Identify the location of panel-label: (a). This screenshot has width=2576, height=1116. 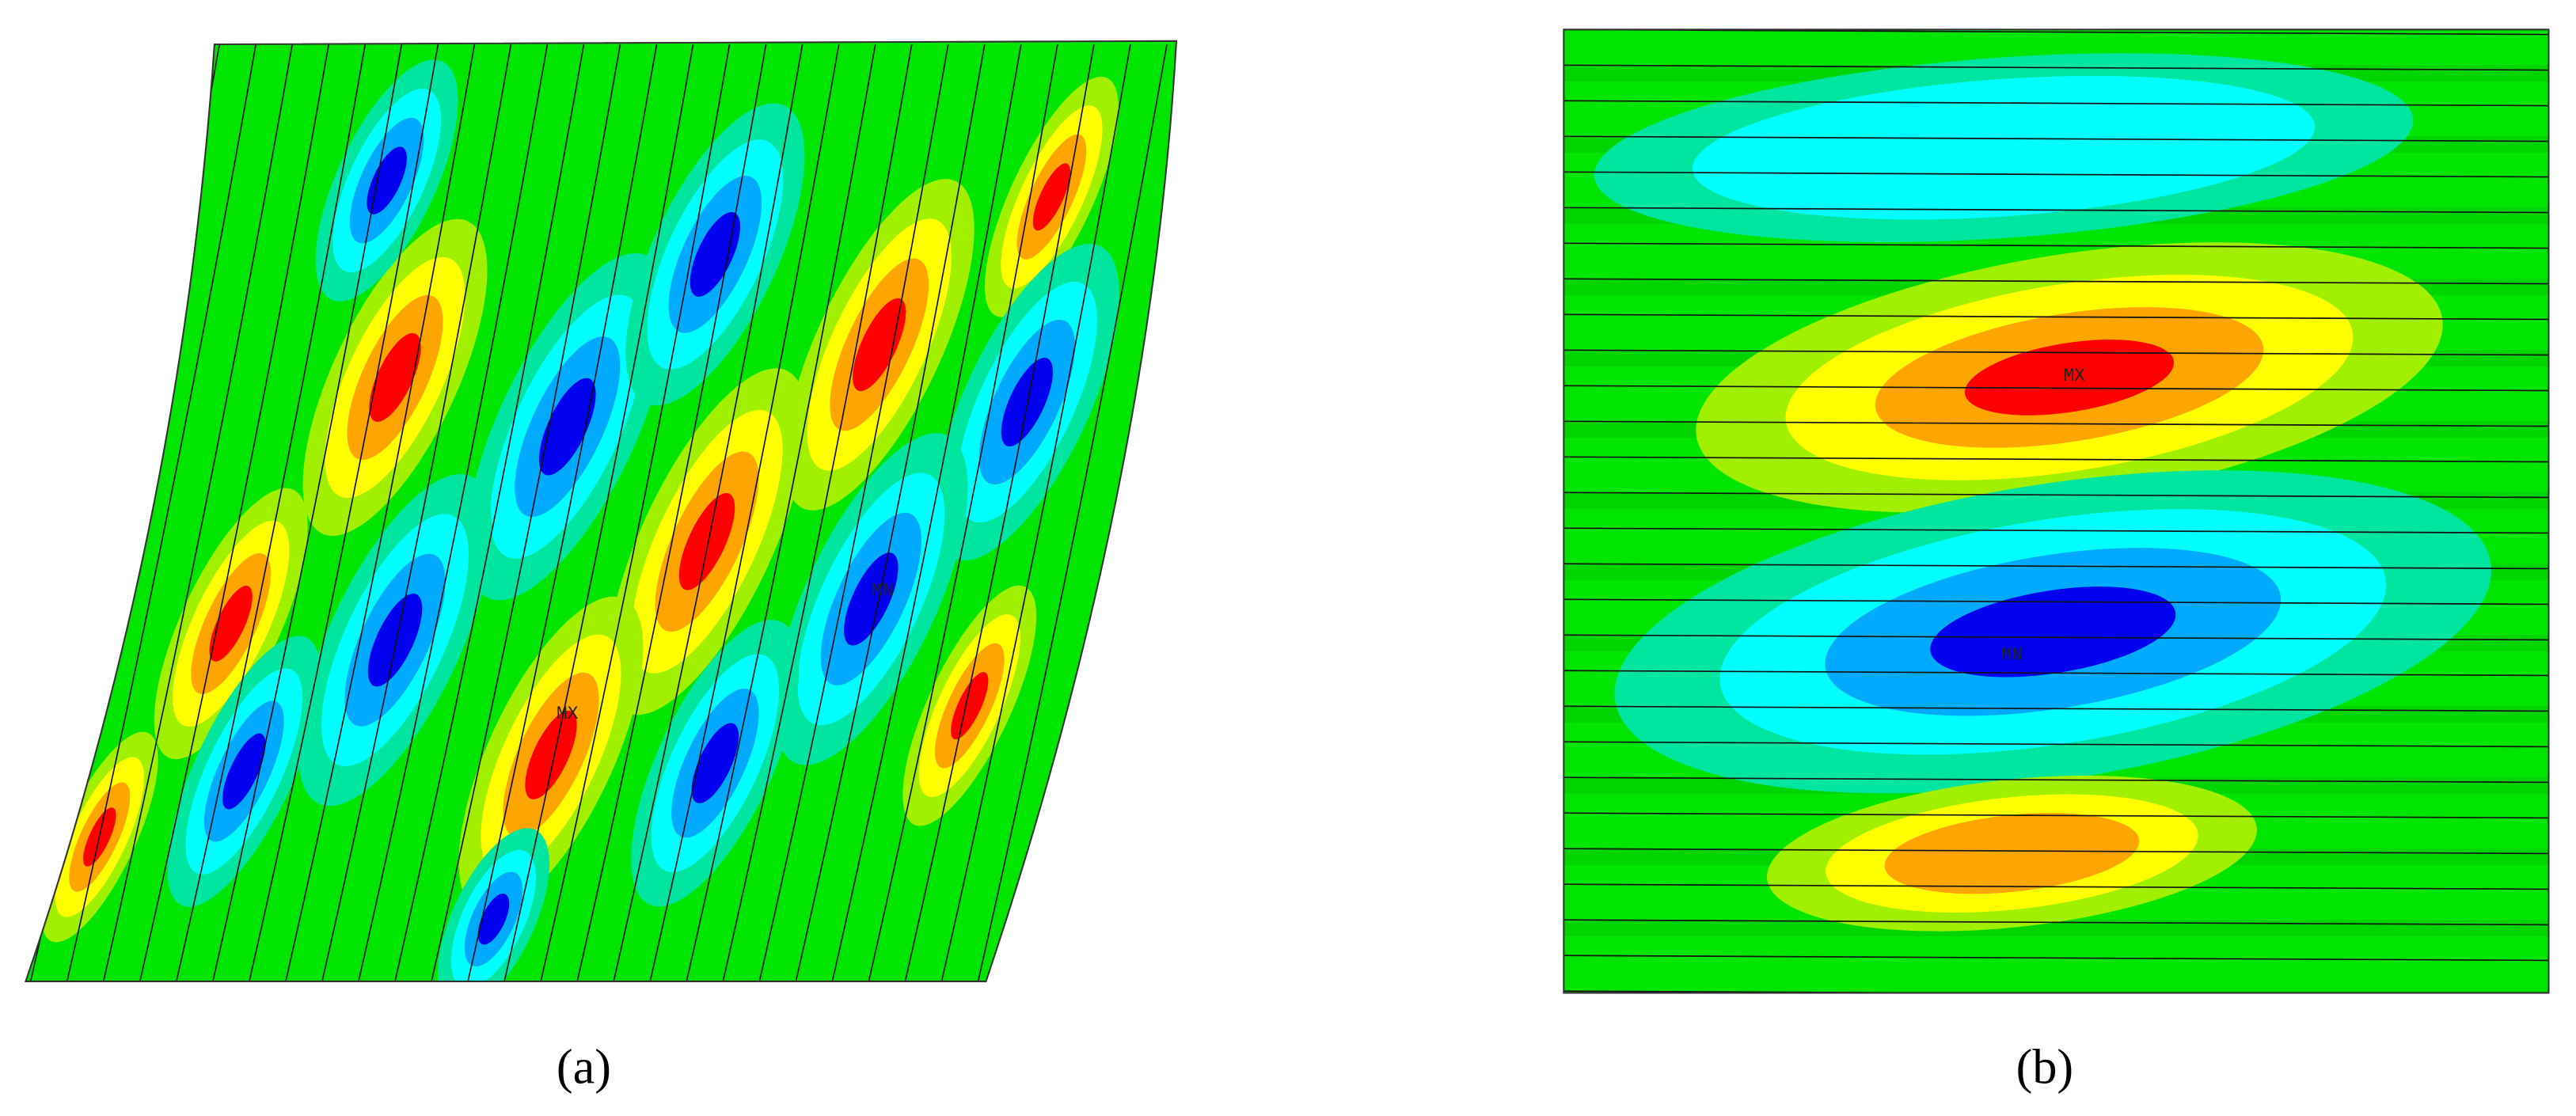
(584, 1068).